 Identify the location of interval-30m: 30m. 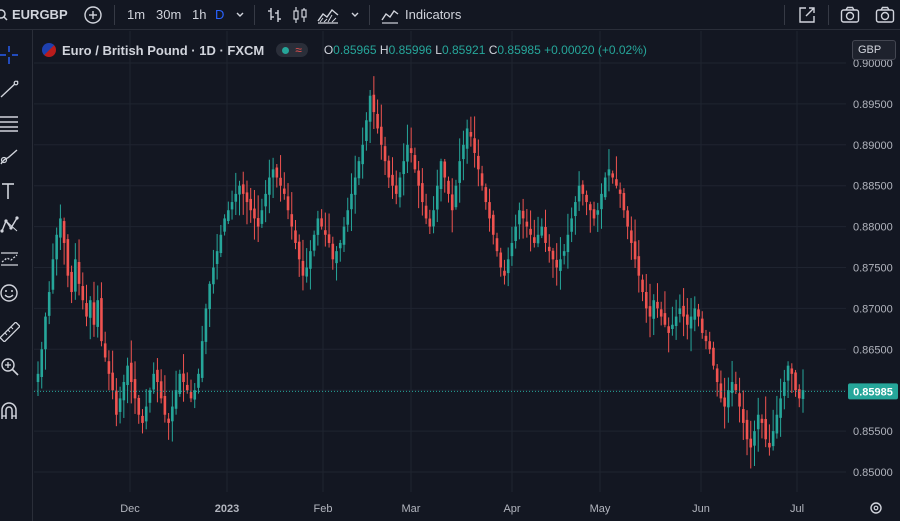
(169, 14).